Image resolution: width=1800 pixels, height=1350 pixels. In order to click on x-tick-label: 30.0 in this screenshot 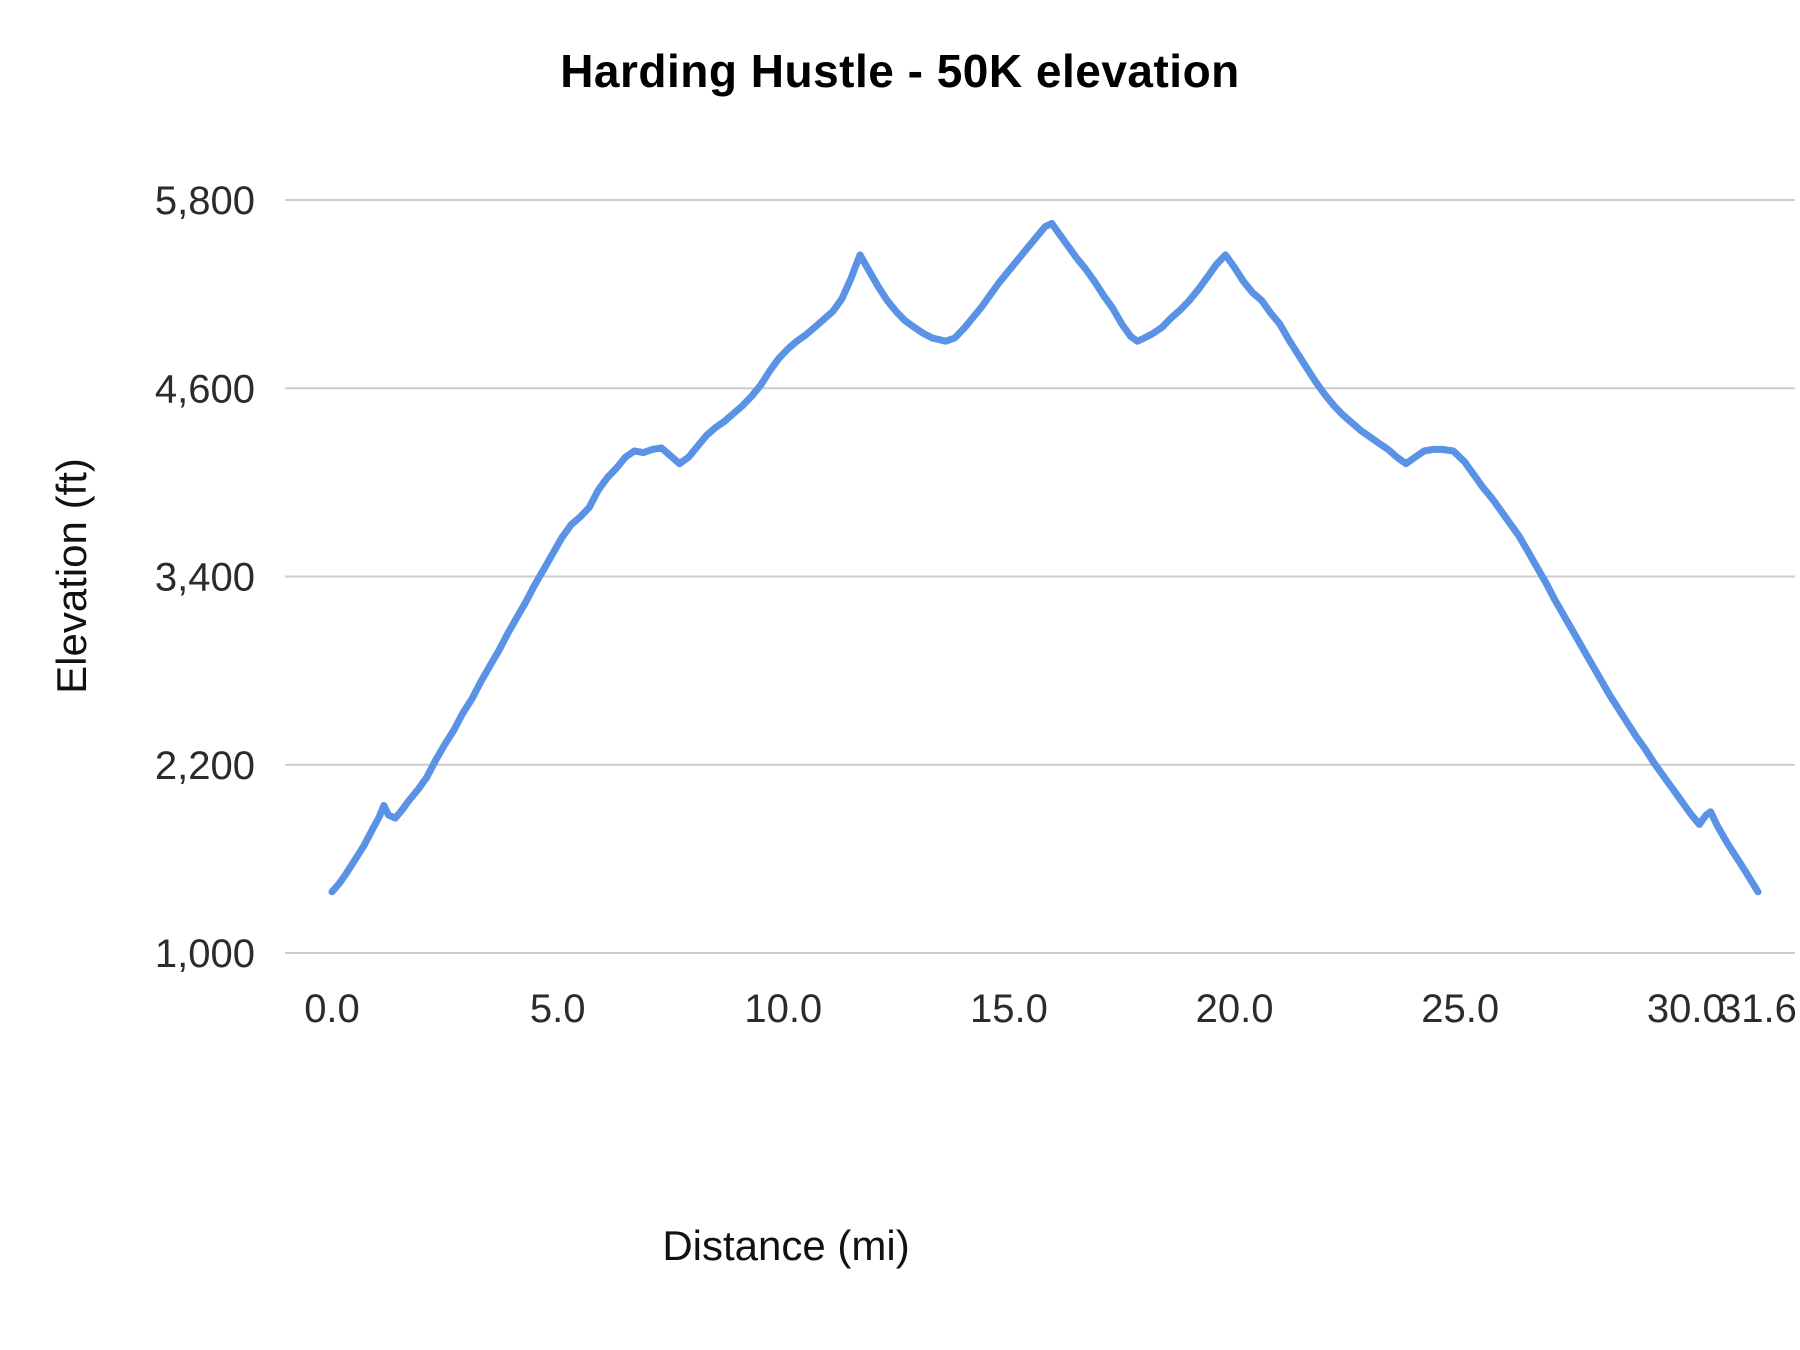, I will do `click(1686, 1009)`.